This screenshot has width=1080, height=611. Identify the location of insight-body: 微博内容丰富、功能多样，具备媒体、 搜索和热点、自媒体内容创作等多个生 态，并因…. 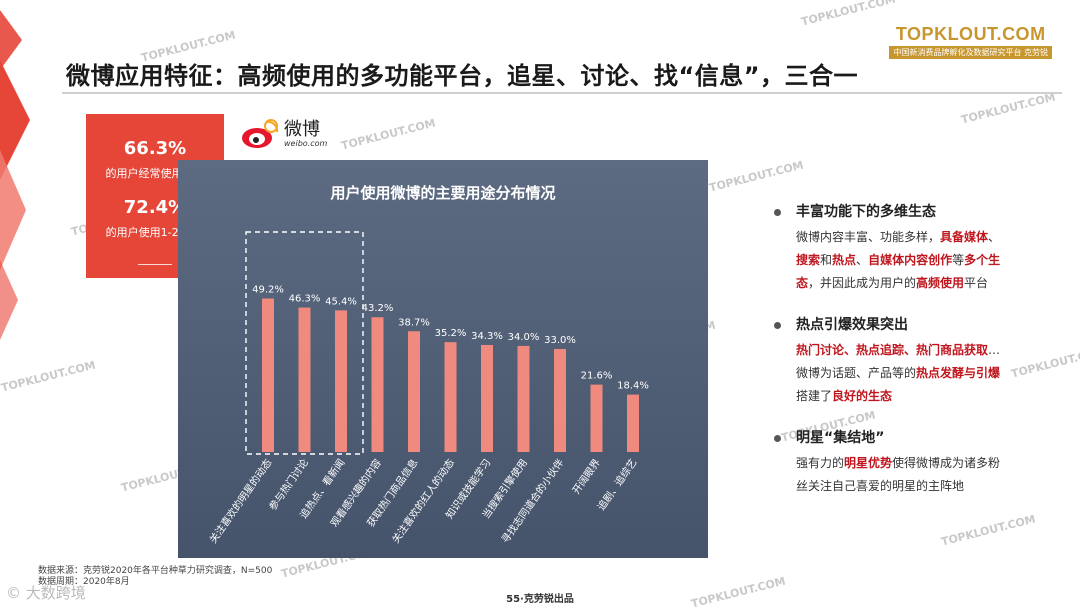
(915, 260).